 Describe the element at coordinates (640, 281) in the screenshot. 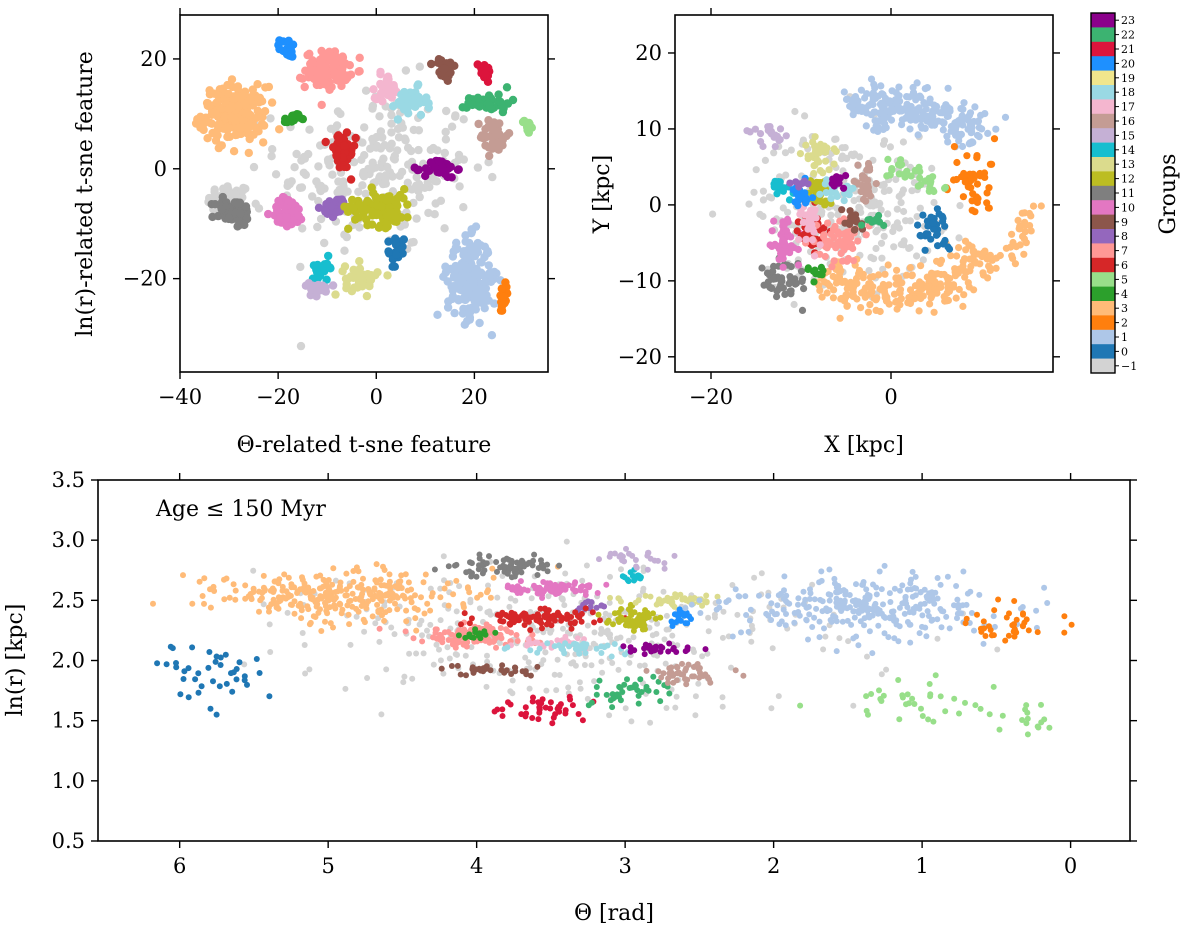

I see `y-tick-label: −10` at that location.